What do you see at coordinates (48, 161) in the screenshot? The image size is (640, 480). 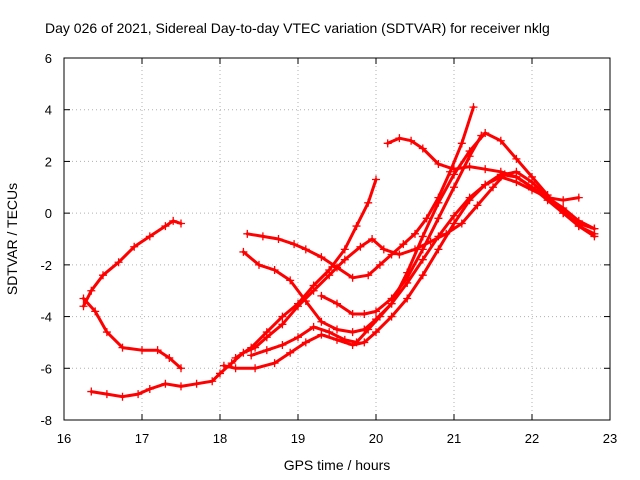 I see `y-tick-label: 2` at bounding box center [48, 161].